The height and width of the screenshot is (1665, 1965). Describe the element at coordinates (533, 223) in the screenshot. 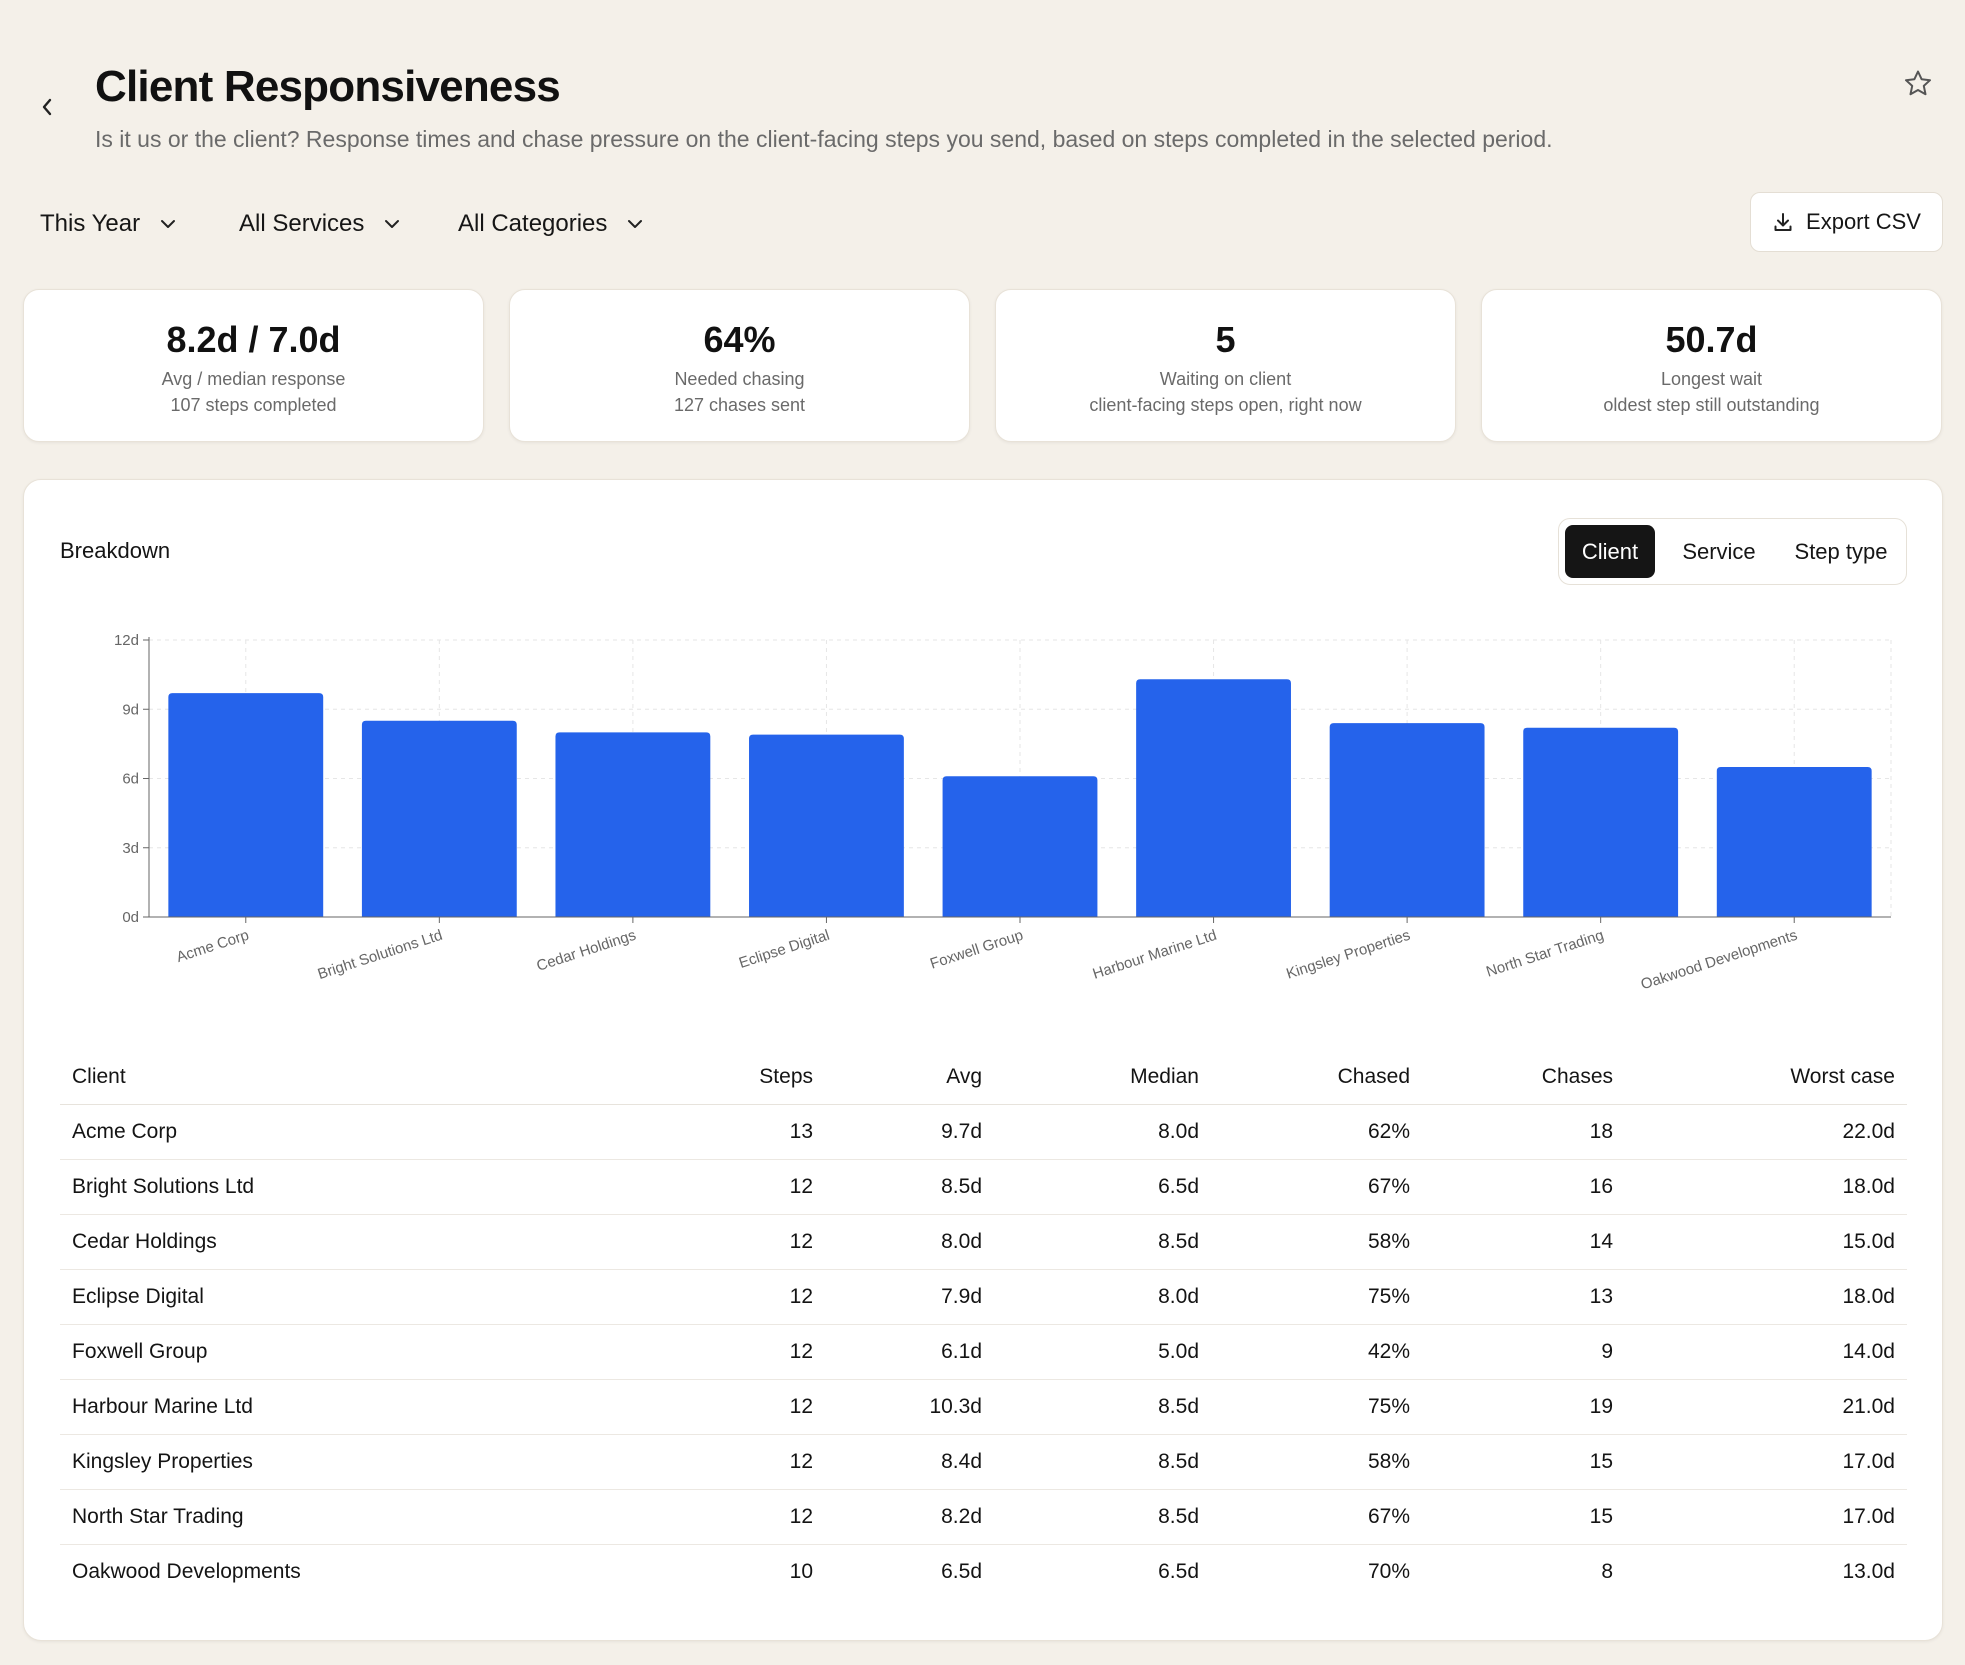

I see `categories-filter-label: All Categories` at that location.